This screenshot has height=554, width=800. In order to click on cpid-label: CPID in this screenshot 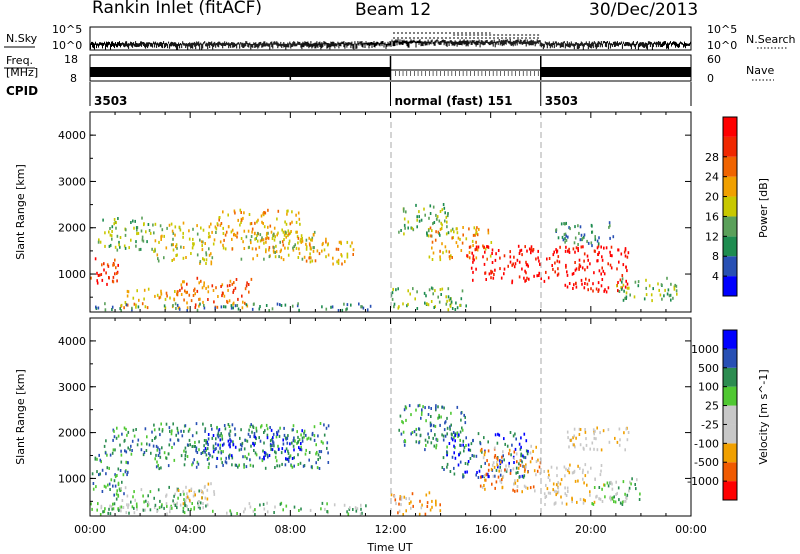, I will do `click(22, 91)`.